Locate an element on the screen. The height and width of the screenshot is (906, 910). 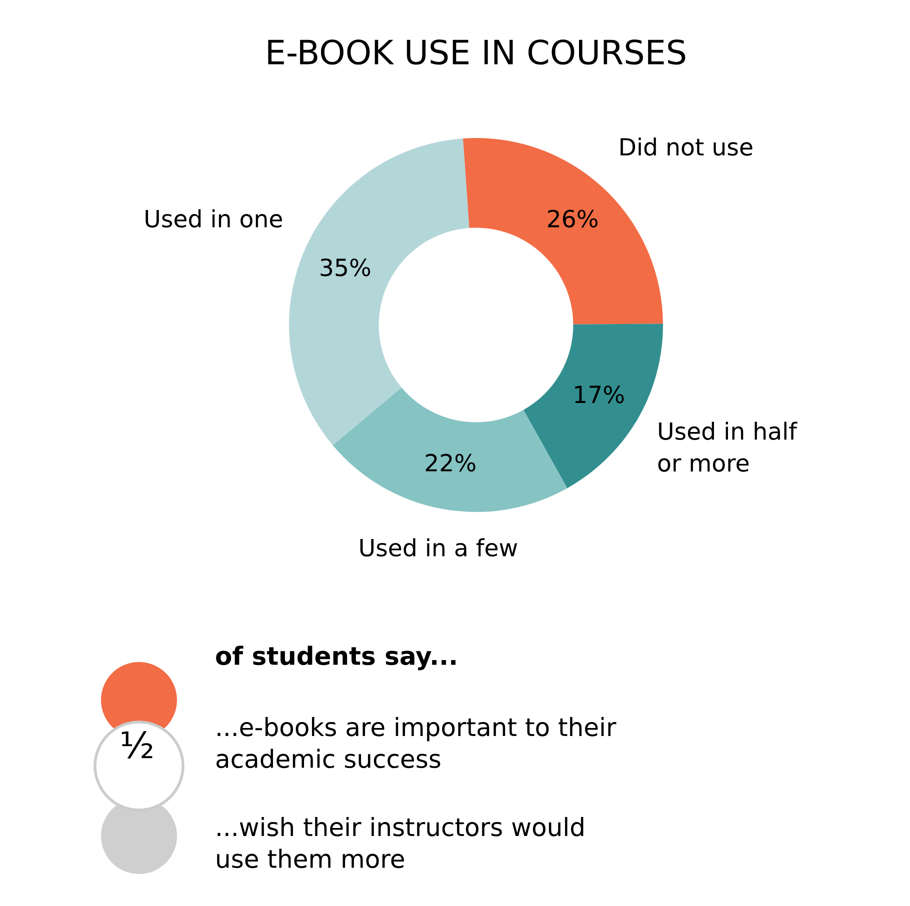
chart-title: E-BOOK USE IN COURSES is located at coordinates (477, 52).